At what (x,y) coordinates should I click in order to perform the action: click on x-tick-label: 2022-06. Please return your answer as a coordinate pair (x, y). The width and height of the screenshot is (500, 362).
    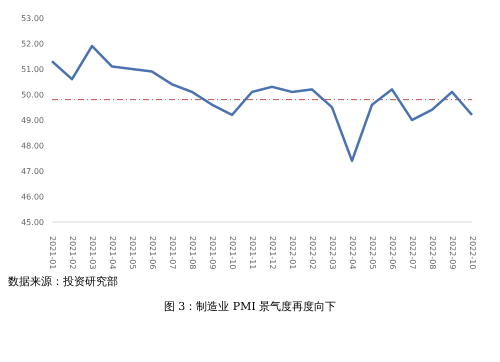
    Looking at the image, I should click on (392, 253).